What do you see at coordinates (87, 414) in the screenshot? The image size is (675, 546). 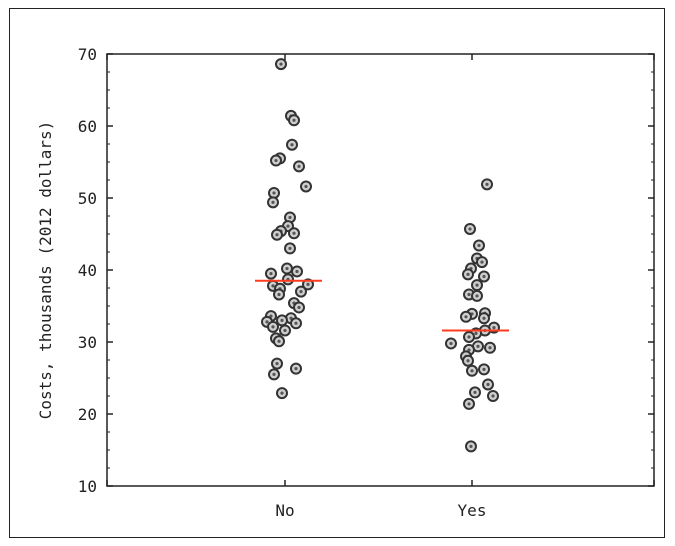 I see `y-tick-label: 20` at bounding box center [87, 414].